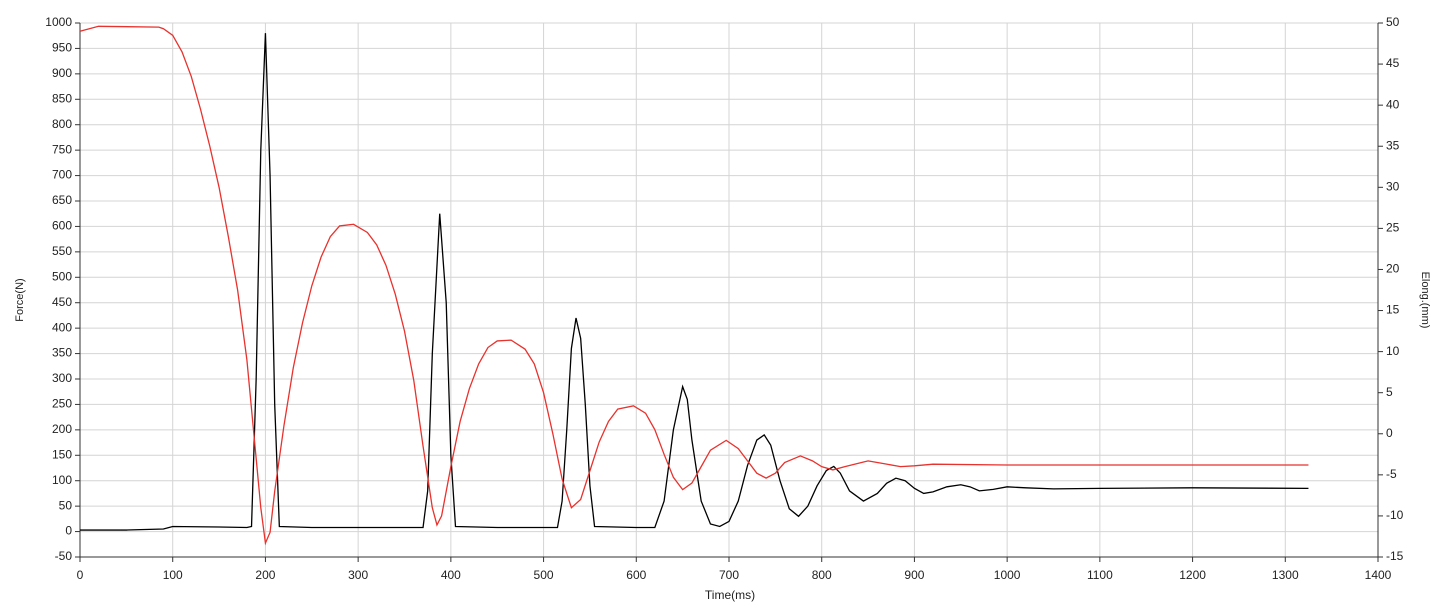  Describe the element at coordinates (62, 454) in the screenshot. I see `y-tick-label: 150` at that location.